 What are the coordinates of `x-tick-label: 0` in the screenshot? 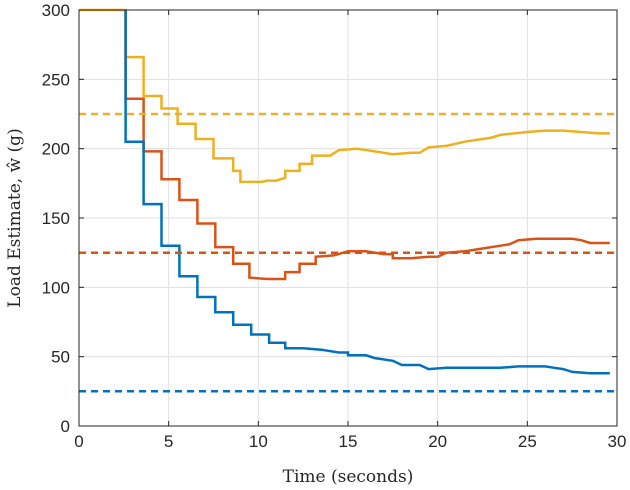 It's located at (78, 441).